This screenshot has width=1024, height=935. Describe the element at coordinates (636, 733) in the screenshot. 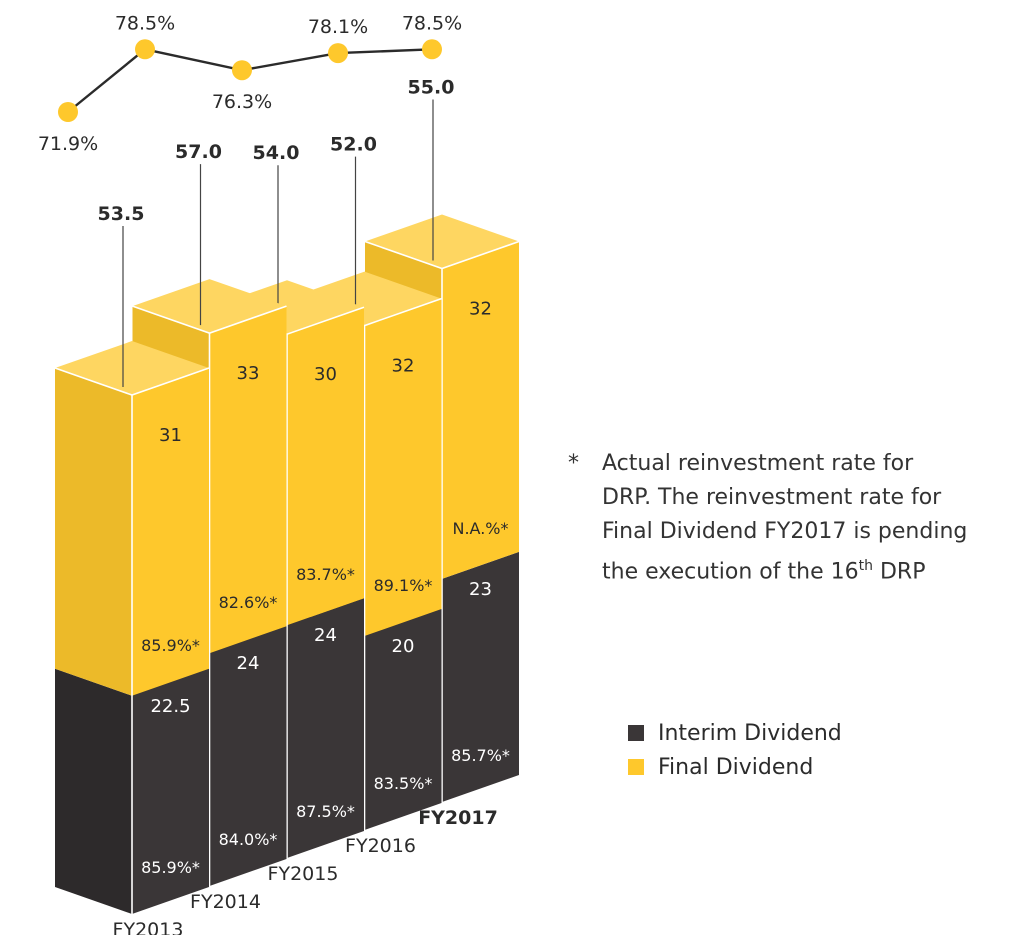

I see `legend-swatch-interim` at that location.